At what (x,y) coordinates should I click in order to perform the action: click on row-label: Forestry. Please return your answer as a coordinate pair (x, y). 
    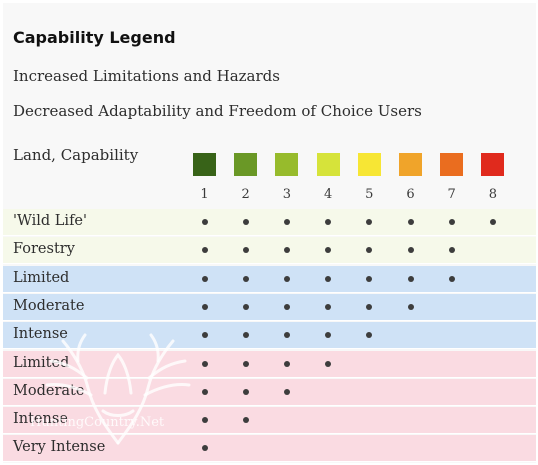
    Looking at the image, I should click on (44, 249).